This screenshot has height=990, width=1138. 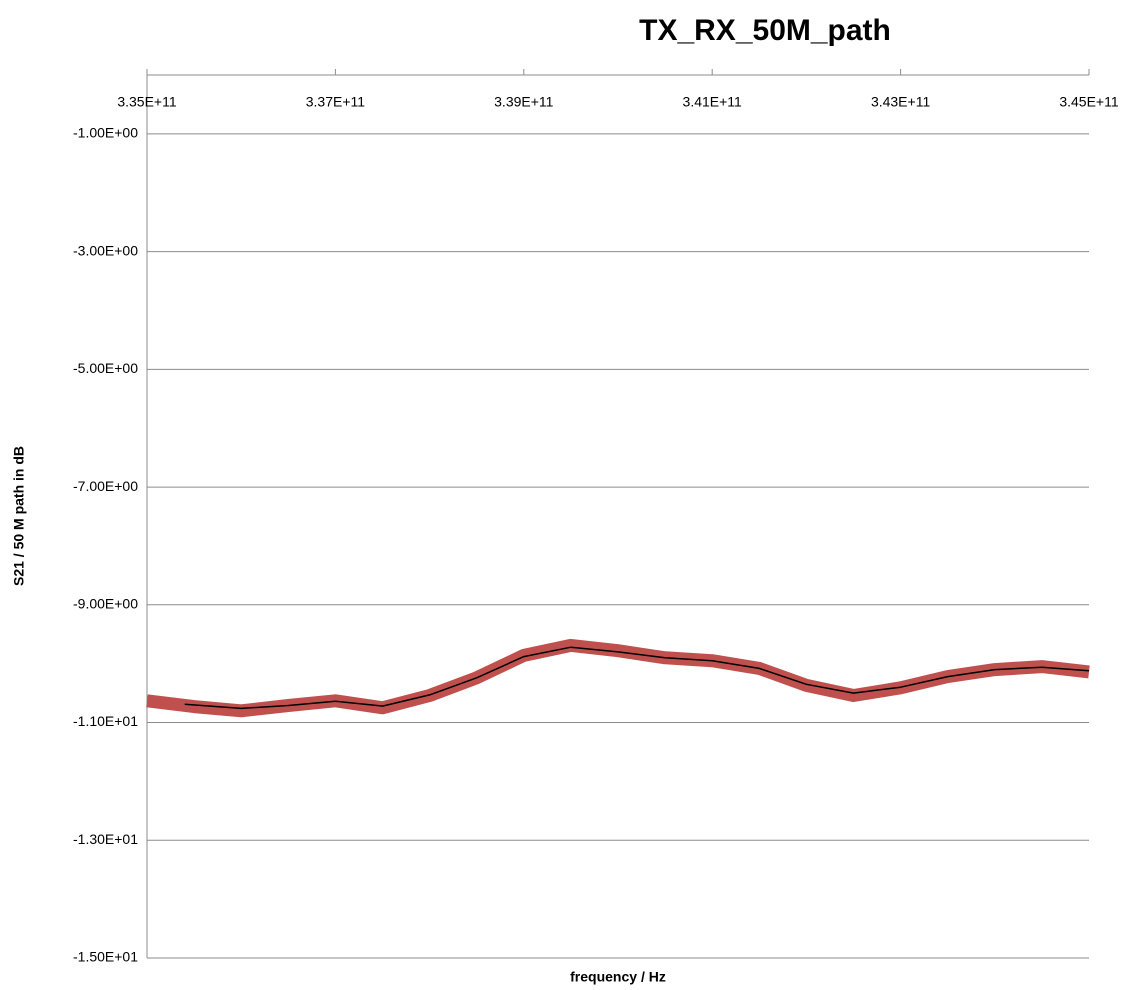 What do you see at coordinates (147, 102) in the screenshot?
I see `x-tick-label: 3.35E+11` at bounding box center [147, 102].